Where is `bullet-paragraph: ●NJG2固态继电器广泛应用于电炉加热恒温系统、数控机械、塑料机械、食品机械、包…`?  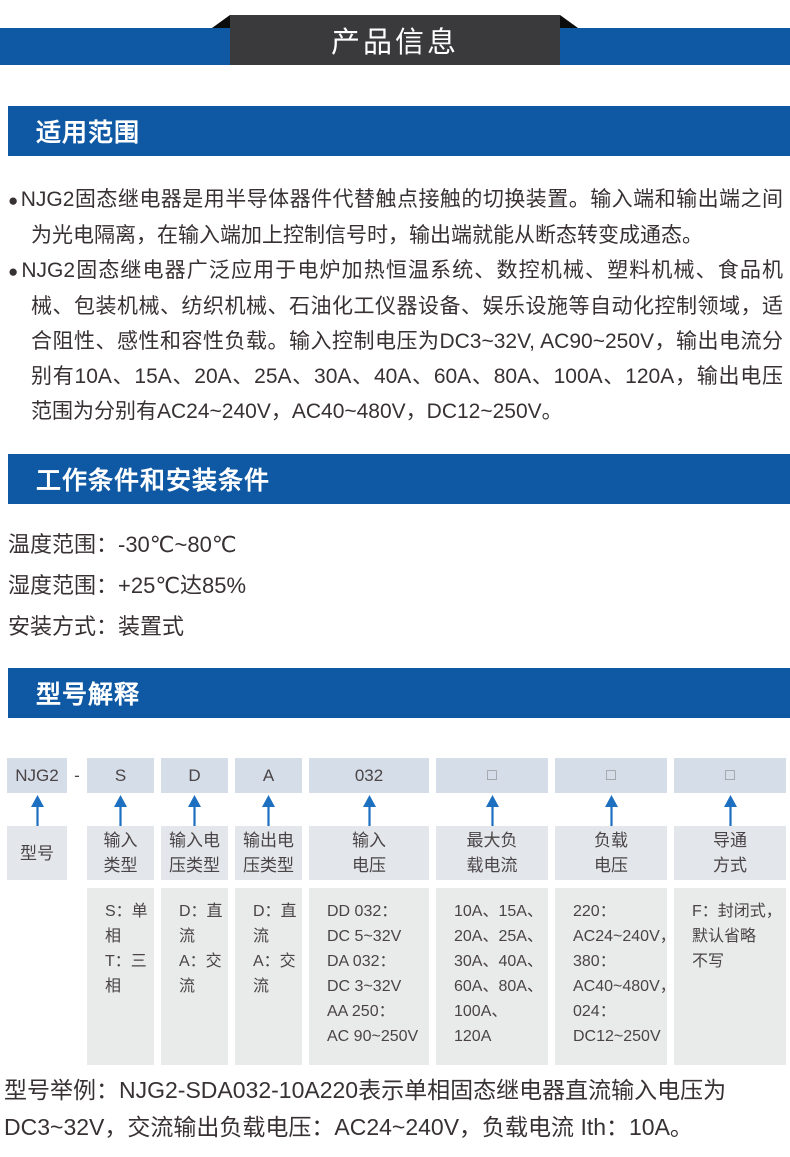 bullet-paragraph: ●NJG2固态继电器广泛应用于电炉加热恒温系统、数控机械、塑料机械、食品机械、包… is located at coordinates (395, 341).